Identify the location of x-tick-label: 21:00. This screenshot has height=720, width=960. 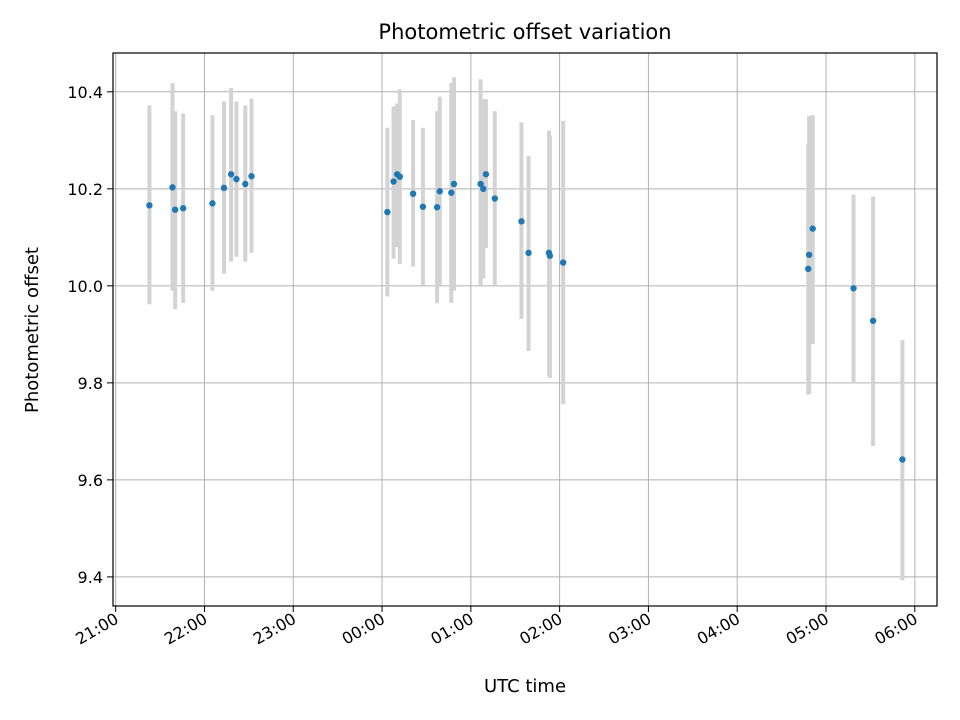
(96, 629).